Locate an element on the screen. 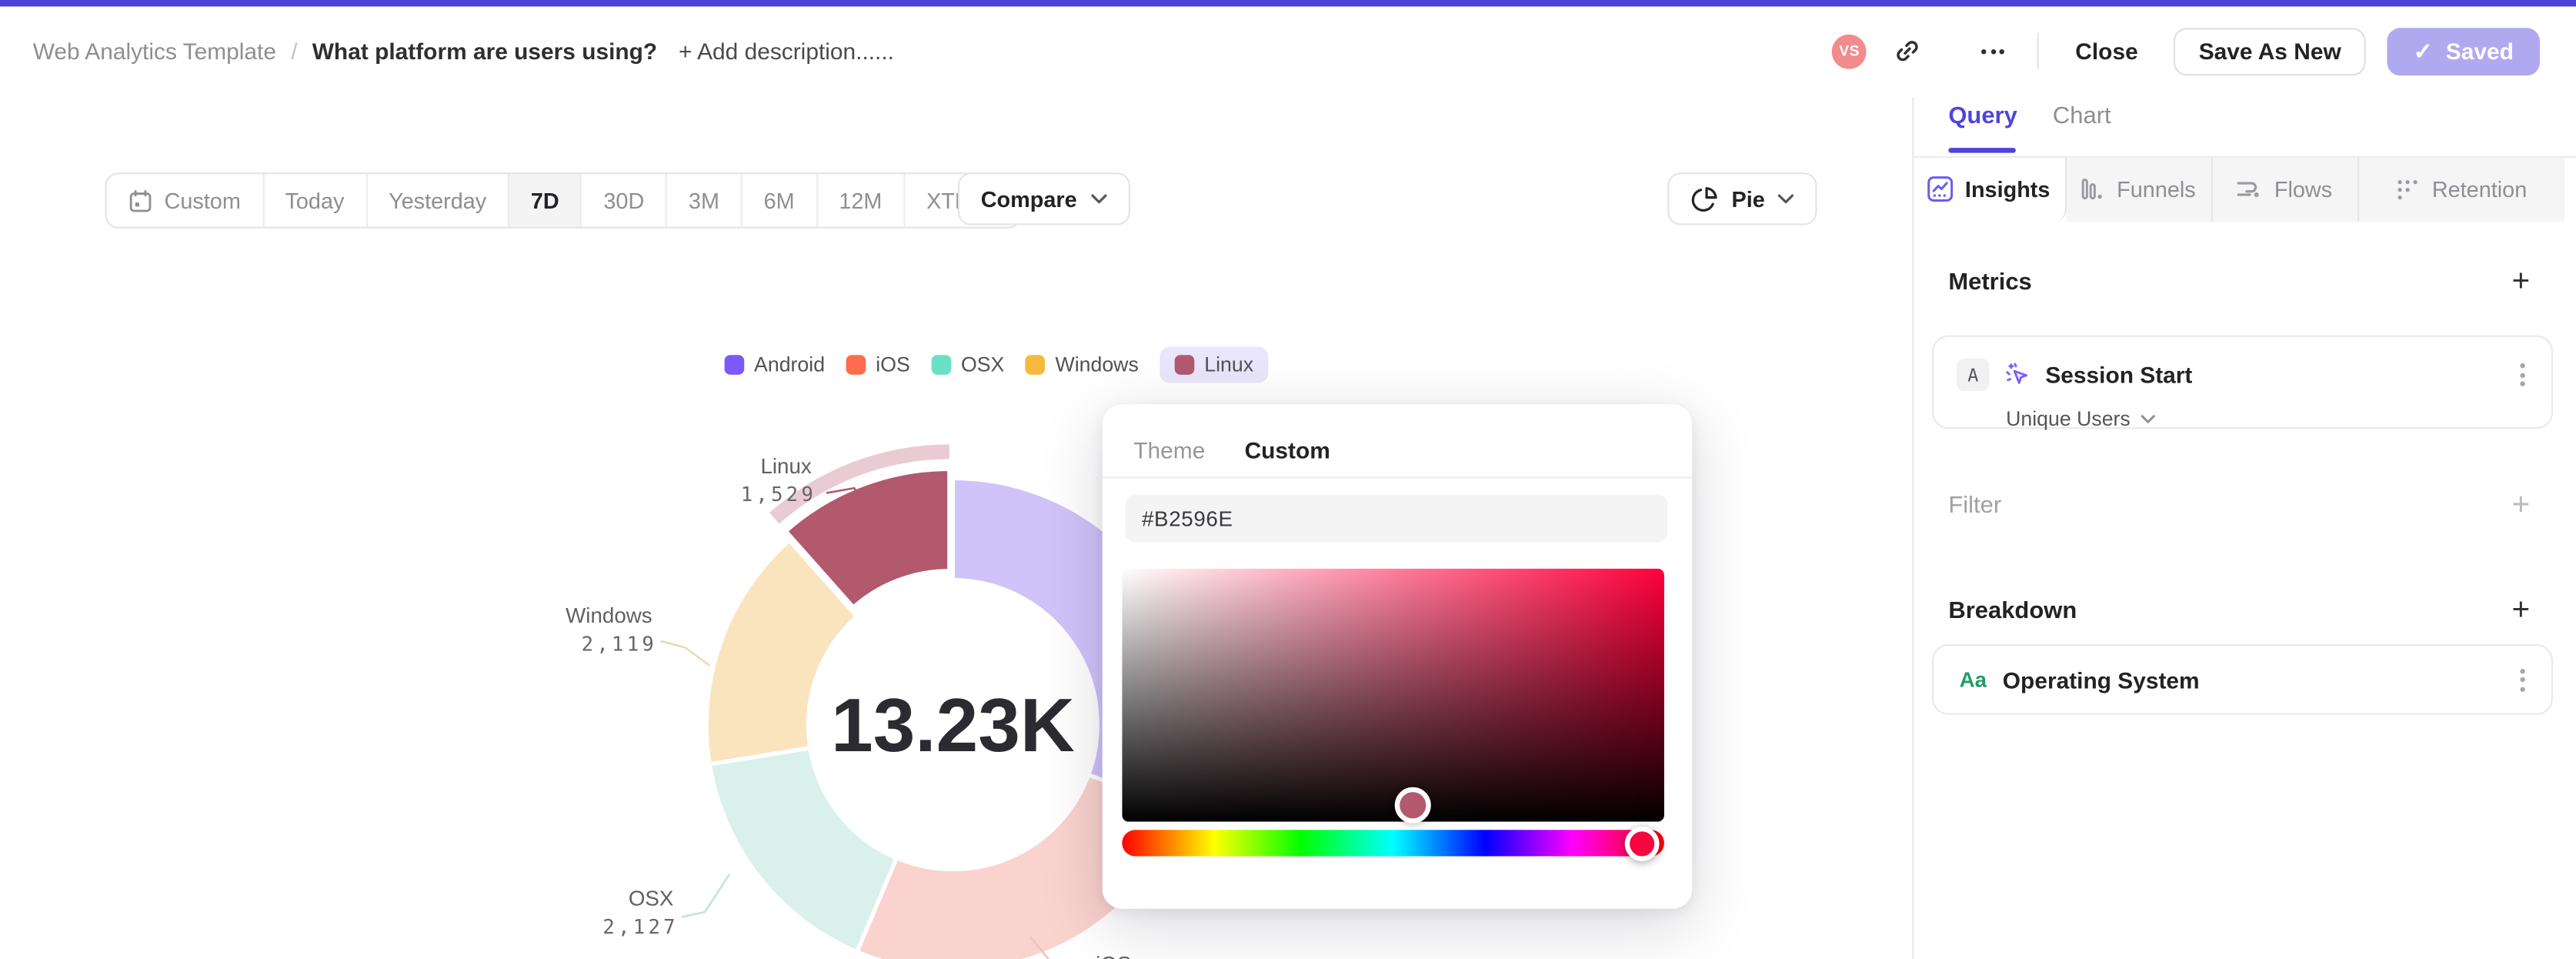 This screenshot has width=2576, height=959. close-button: Close is located at coordinates (2106, 51).